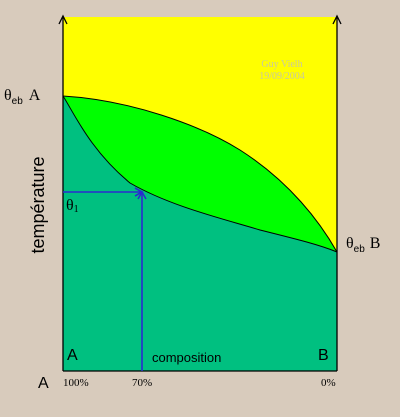 The image size is (400, 417). What do you see at coordinates (282, 76) in the screenshot?
I see `watermark-date: 19/09/2004` at bounding box center [282, 76].